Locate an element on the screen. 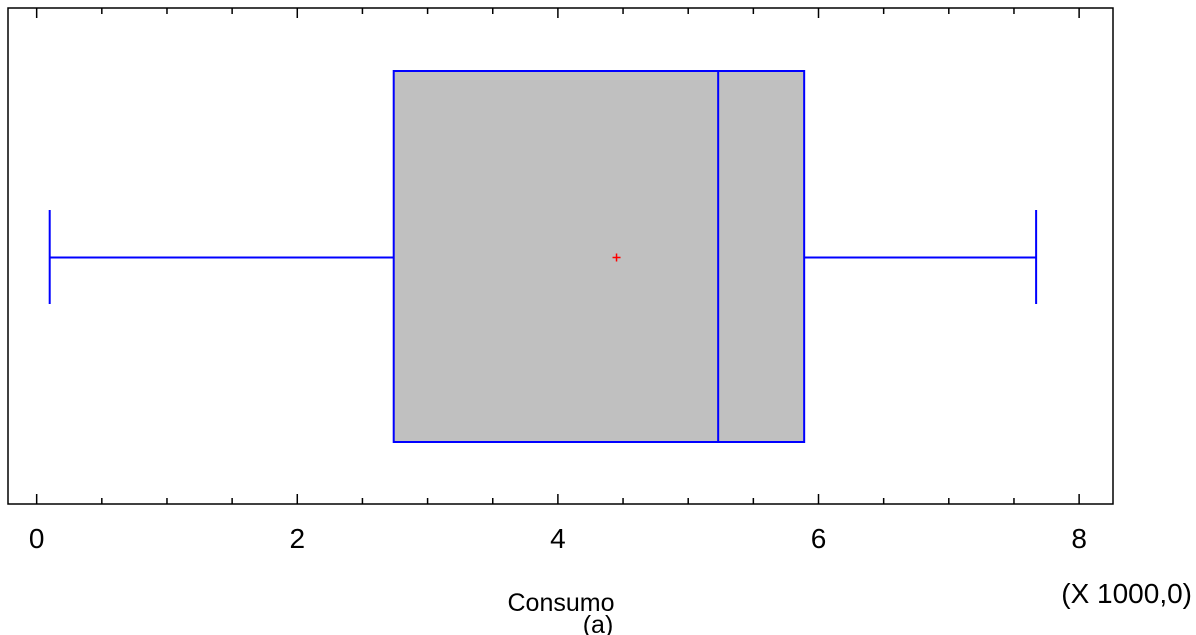 The image size is (1196, 635). figure-caption: (a) is located at coordinates (598, 623).